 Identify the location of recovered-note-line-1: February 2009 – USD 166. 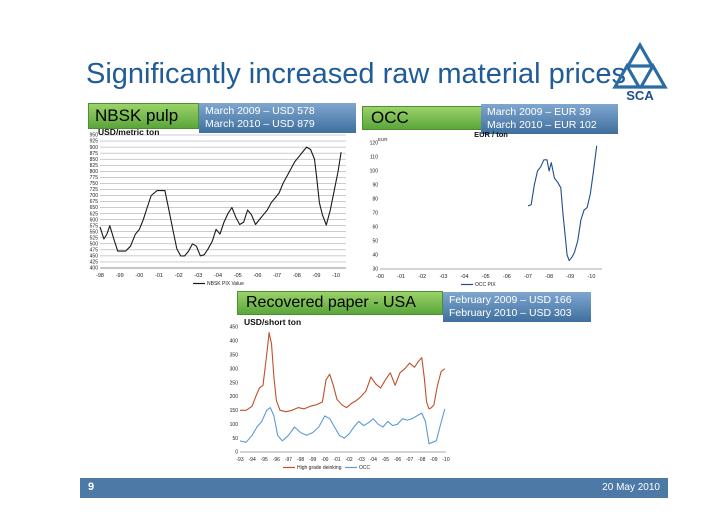
(510, 300).